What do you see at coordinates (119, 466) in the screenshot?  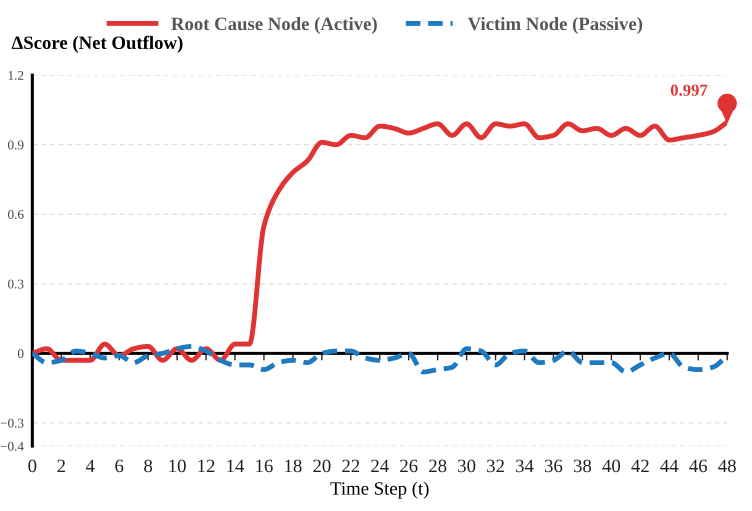 I see `x-tick-label: 6` at bounding box center [119, 466].